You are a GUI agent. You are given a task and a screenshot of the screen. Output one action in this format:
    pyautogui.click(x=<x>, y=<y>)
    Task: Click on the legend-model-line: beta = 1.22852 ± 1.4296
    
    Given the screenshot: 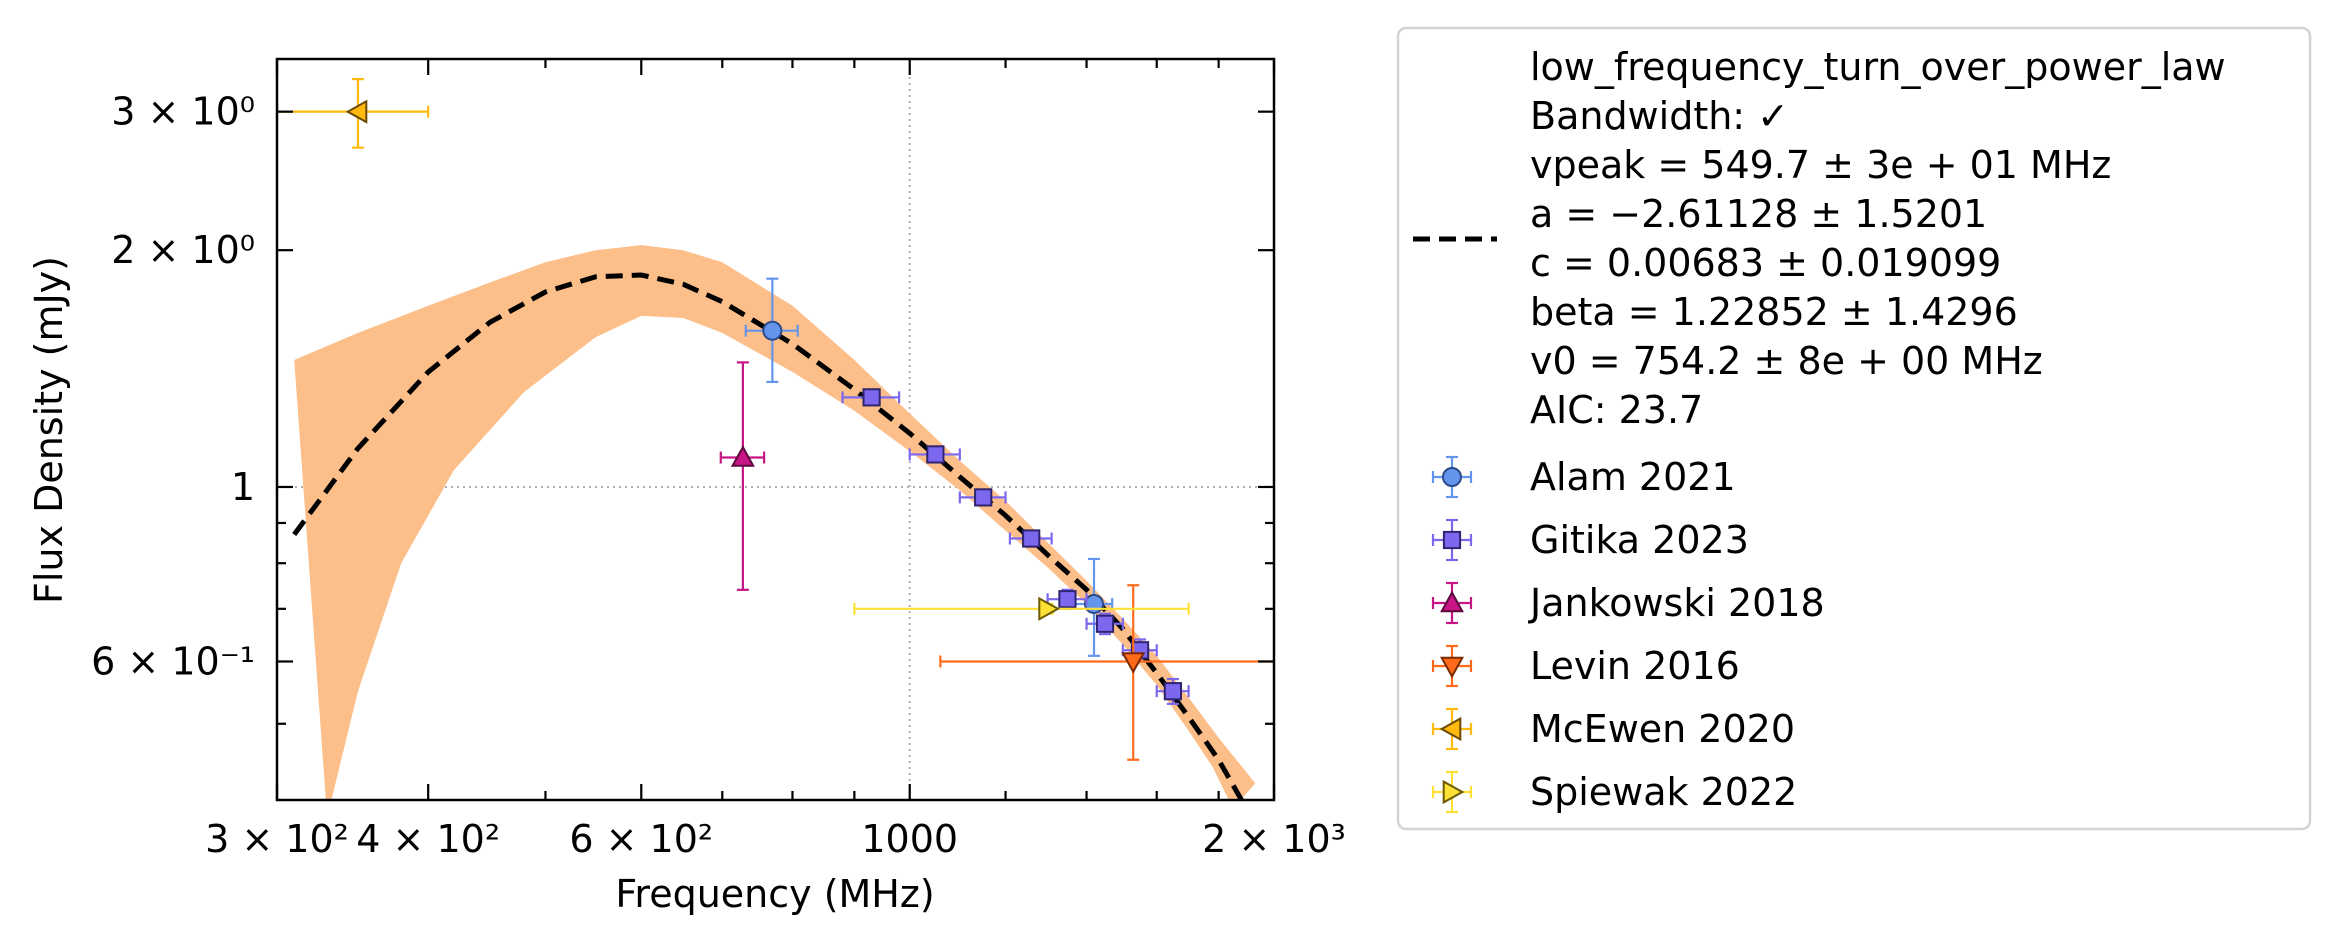 What is the action you would take?
    pyautogui.click(x=1774, y=312)
    